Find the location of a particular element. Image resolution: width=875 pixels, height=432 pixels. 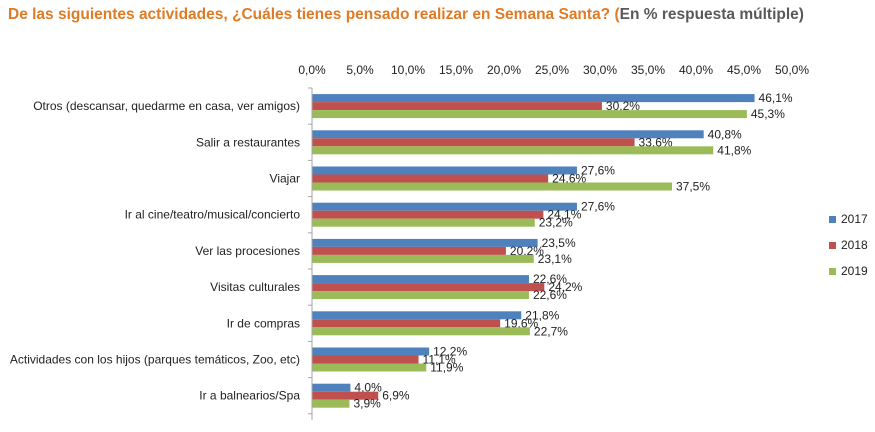

legend-swatch-2017 is located at coordinates (832, 219).